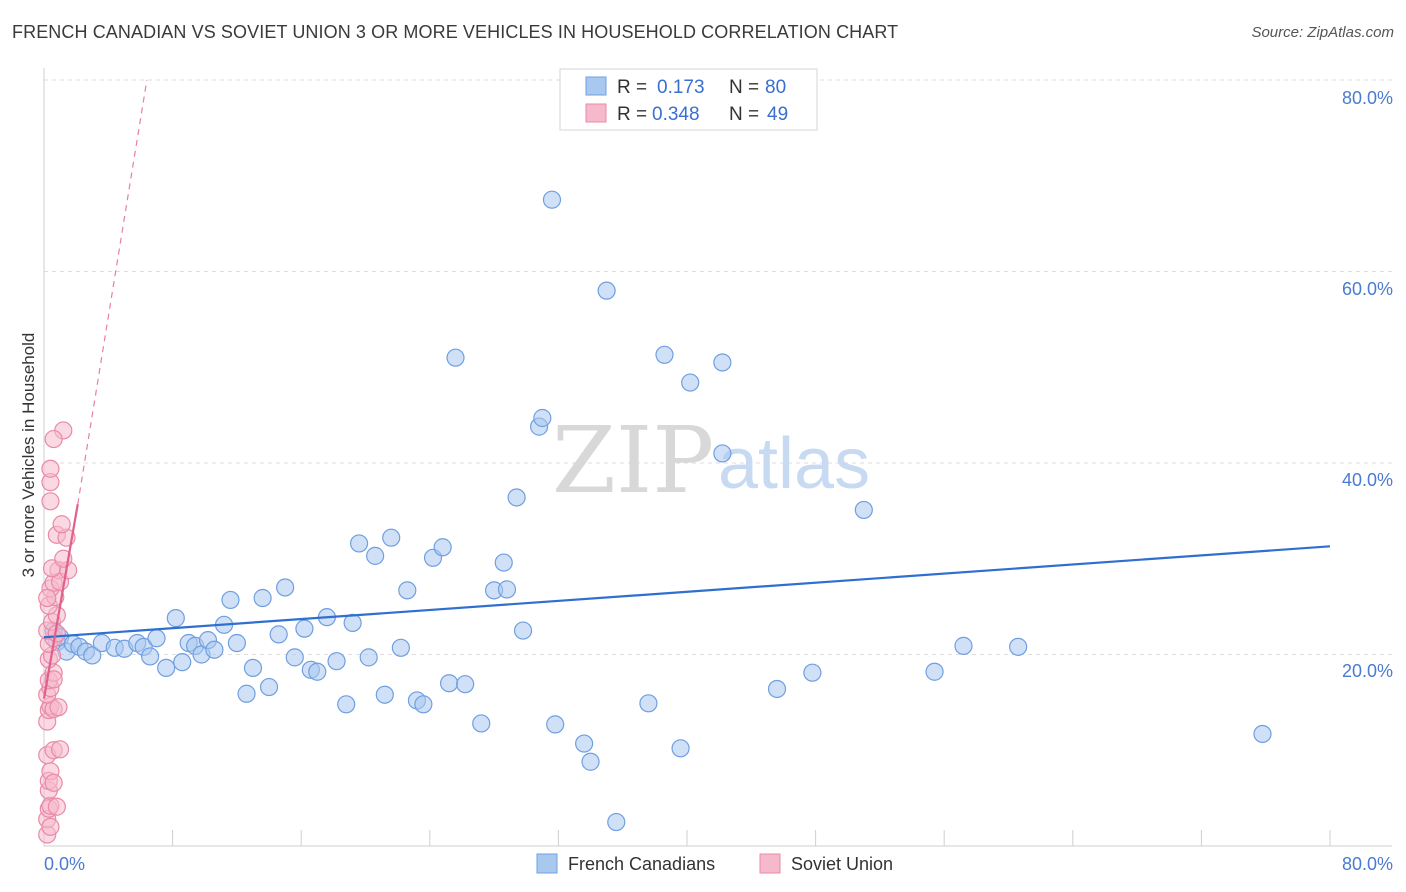 The height and width of the screenshot is (892, 1406). What do you see at coordinates (112, 292) in the screenshot?
I see `trend-line-soviet-extension` at bounding box center [112, 292].